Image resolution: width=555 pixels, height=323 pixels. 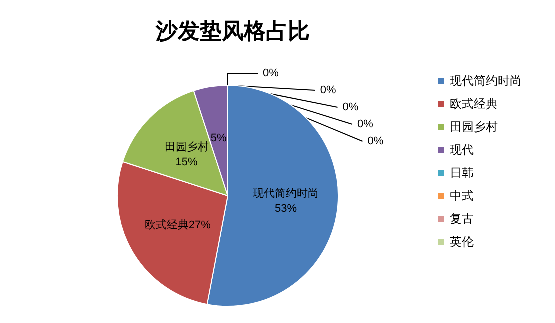 I want to click on legend-label: 日韩, so click(x=462, y=173).